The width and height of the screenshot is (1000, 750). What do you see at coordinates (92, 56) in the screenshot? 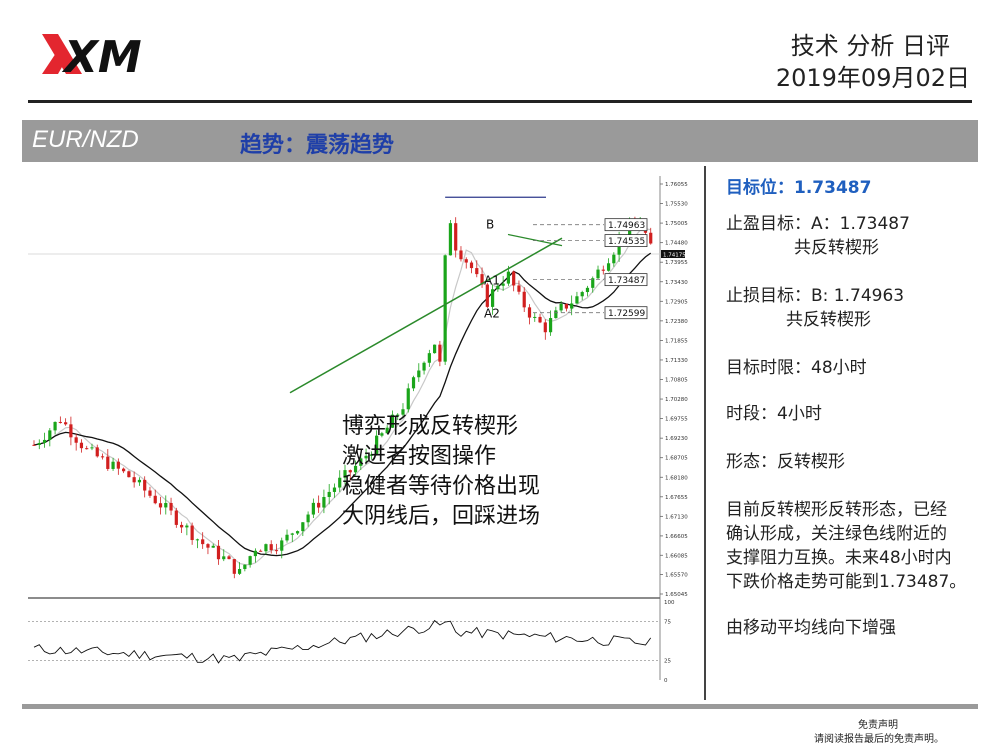
I see `xm-logo: XM` at bounding box center [92, 56].